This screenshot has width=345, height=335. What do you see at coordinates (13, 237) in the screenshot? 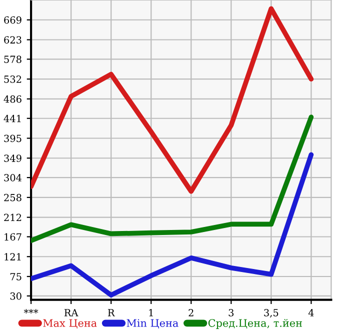
I see `y-tick-label: 167` at bounding box center [13, 237].